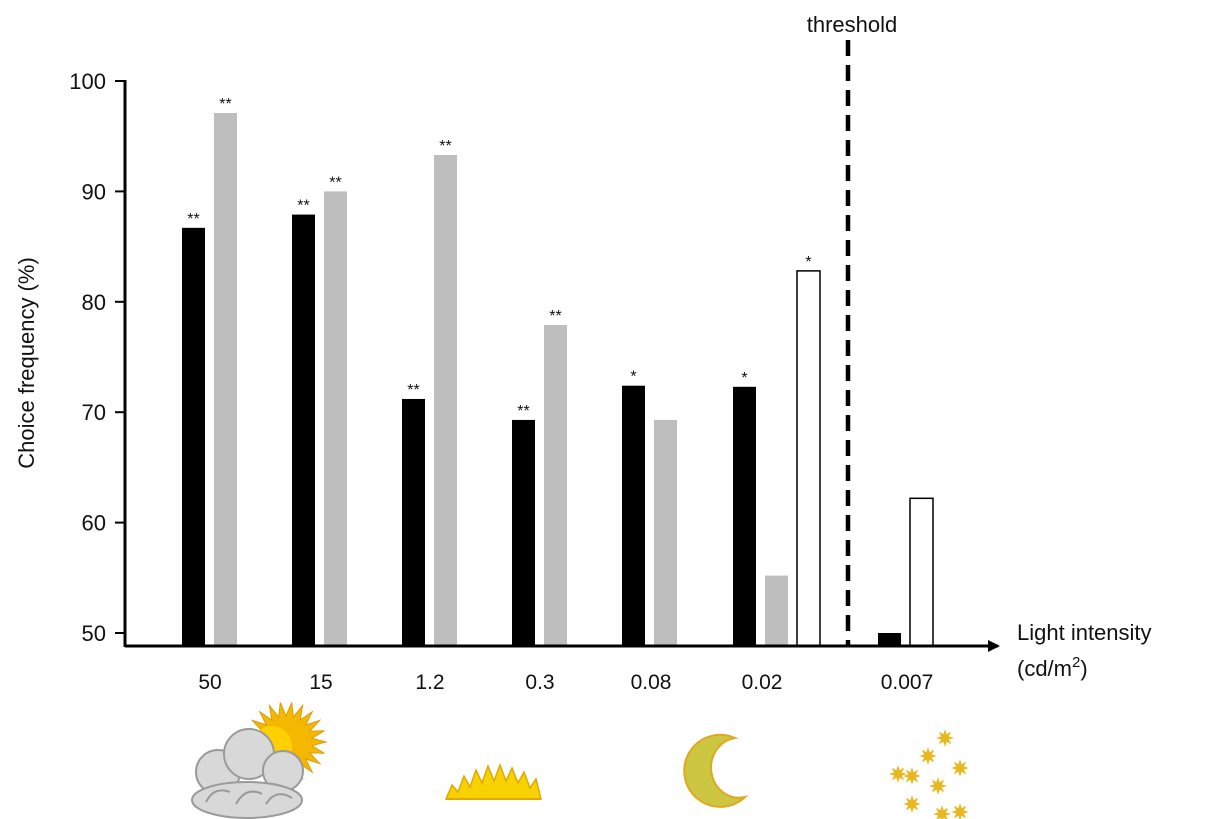 The height and width of the screenshot is (819, 1205). Describe the element at coordinates (907, 682) in the screenshot. I see `x-tick-label: 0.007` at that location.